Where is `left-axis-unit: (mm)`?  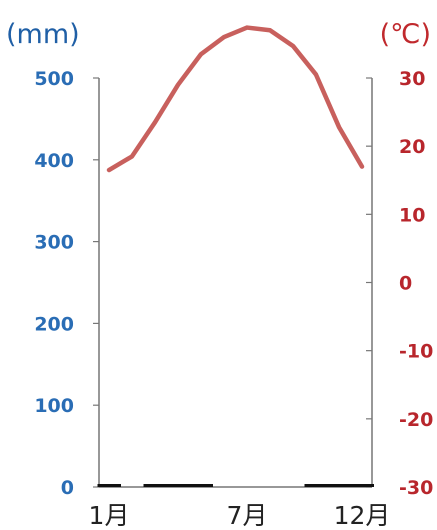
left-axis-unit: (mm) is located at coordinates (43, 34).